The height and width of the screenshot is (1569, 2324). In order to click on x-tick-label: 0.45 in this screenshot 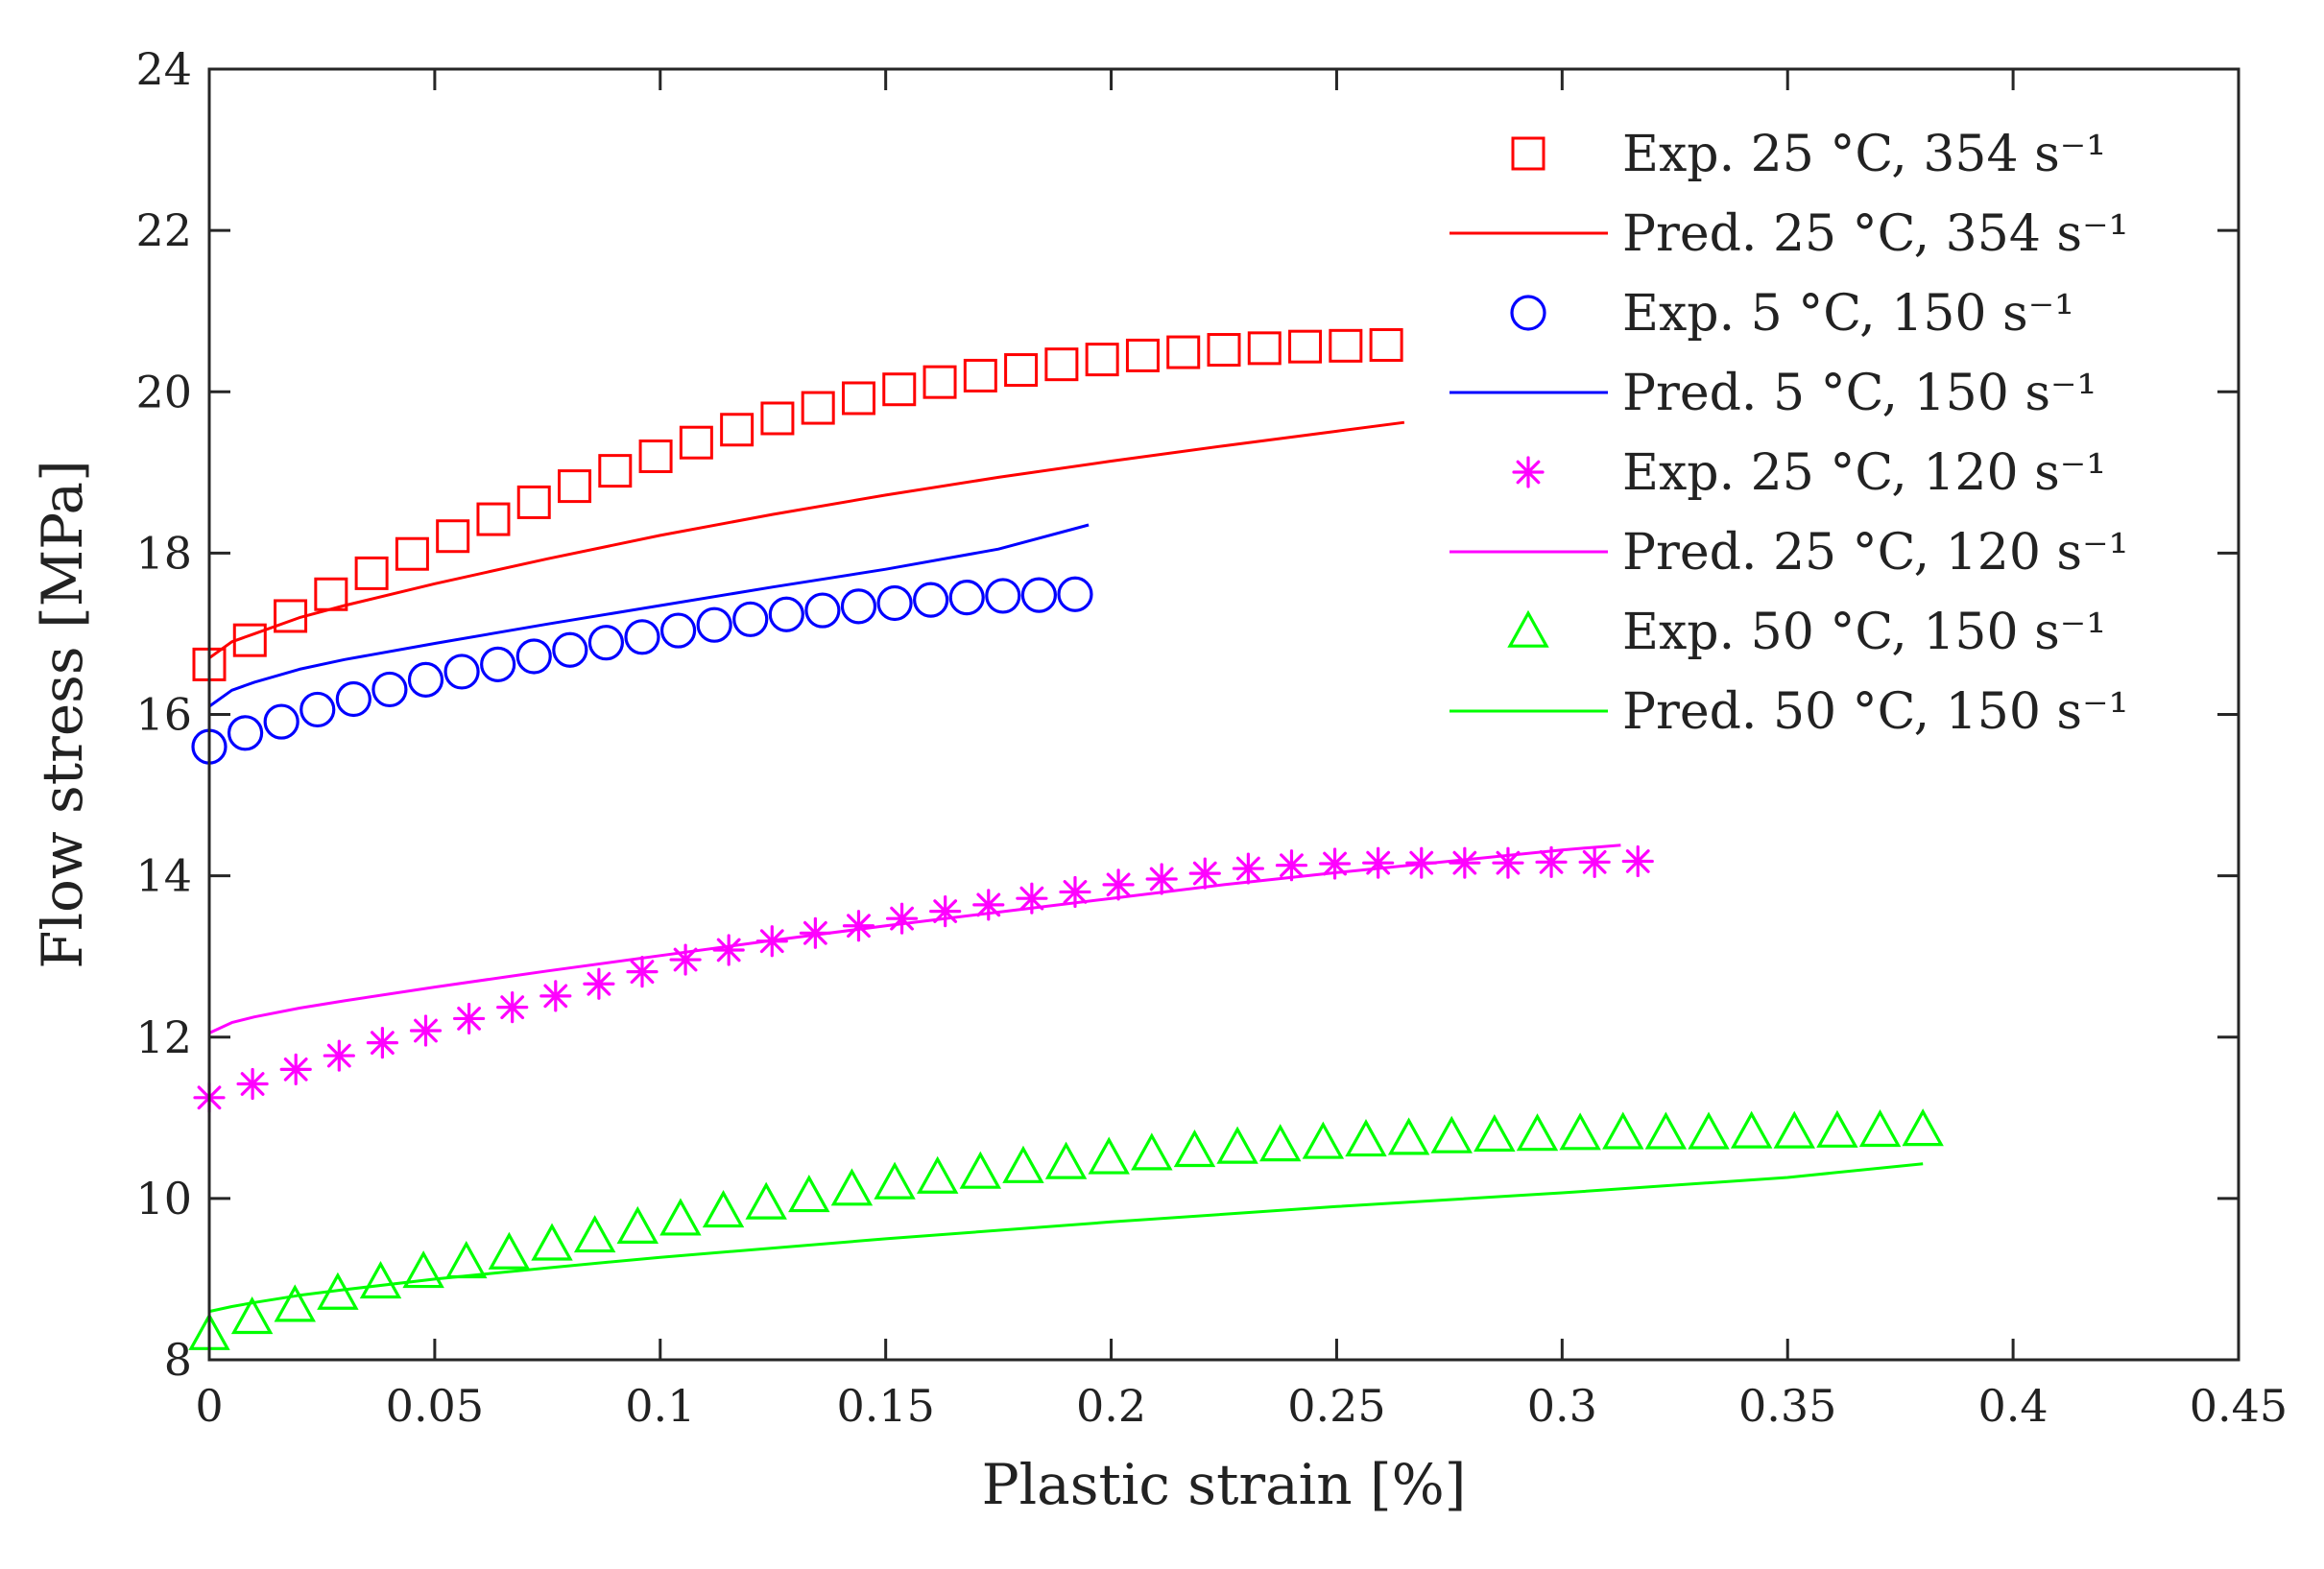, I will do `click(2239, 1406)`.